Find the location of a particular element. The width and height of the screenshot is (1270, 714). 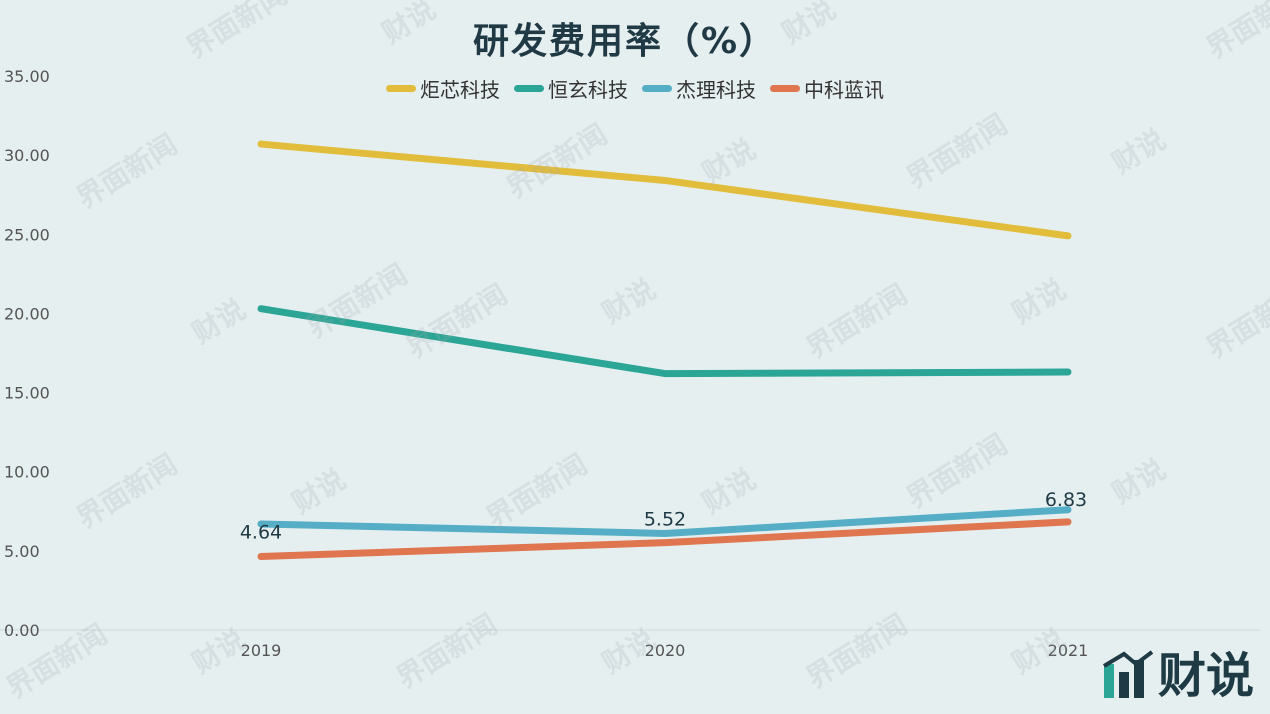

y-tick-label: 5.00 is located at coordinates (22, 551).